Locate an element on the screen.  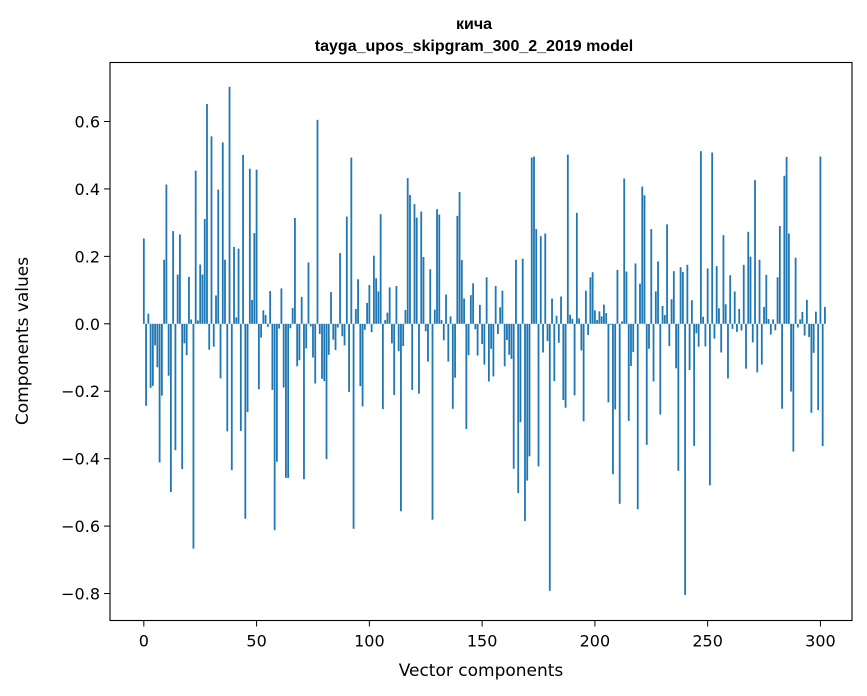
y-tick-label: −0.6 is located at coordinates (80, 526).